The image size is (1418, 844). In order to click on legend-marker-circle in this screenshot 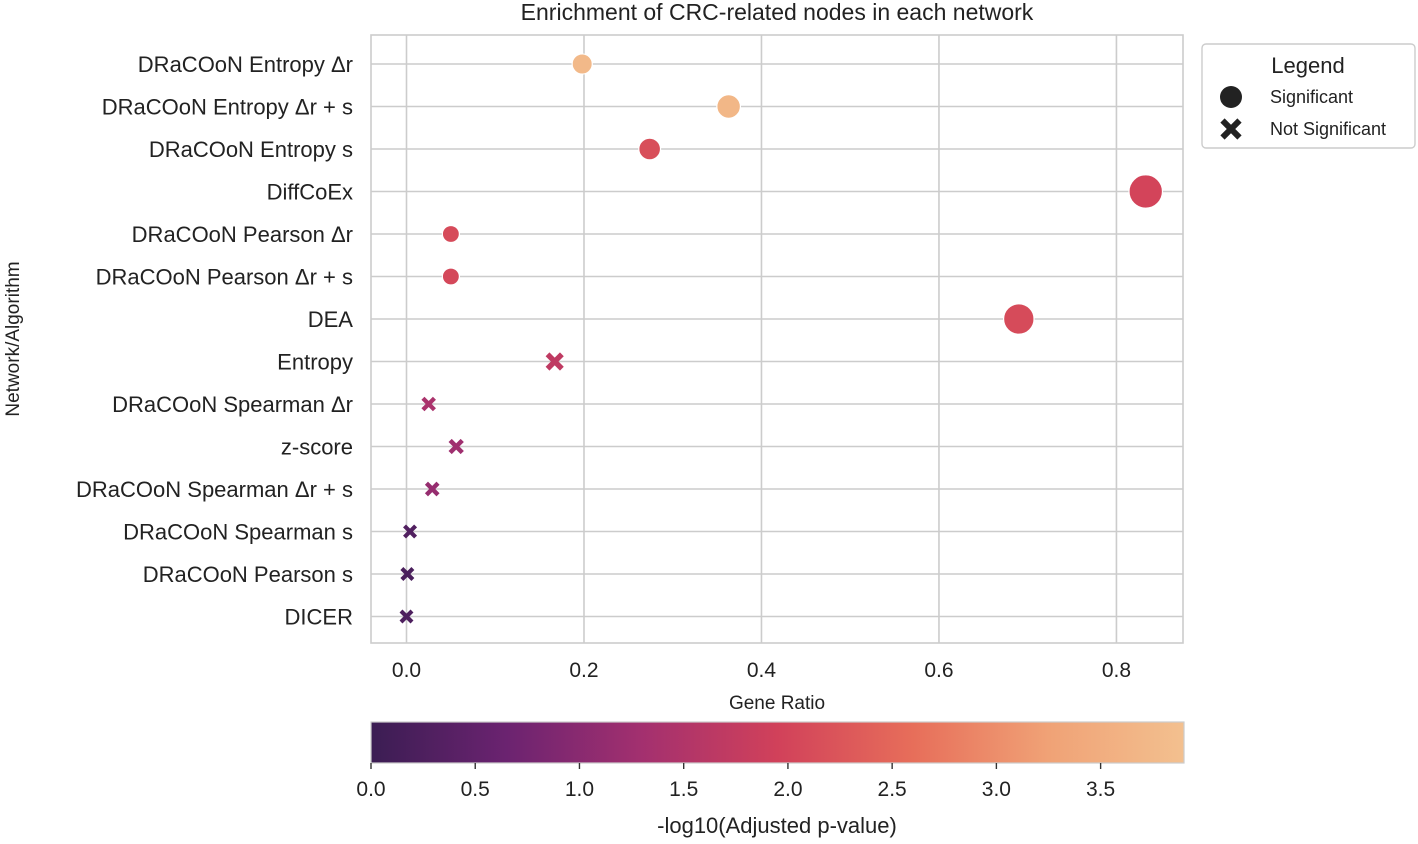, I will do `click(1231, 97)`.